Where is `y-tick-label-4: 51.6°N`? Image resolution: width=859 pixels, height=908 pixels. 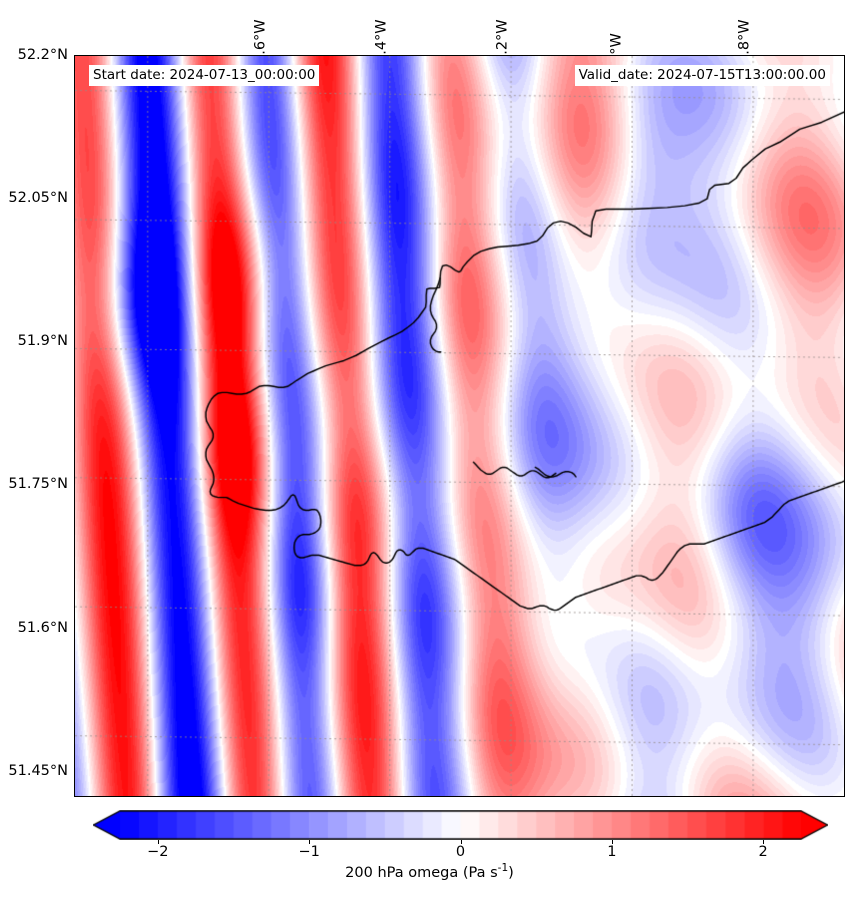 y-tick-label-4: 51.6°N is located at coordinates (42, 628).